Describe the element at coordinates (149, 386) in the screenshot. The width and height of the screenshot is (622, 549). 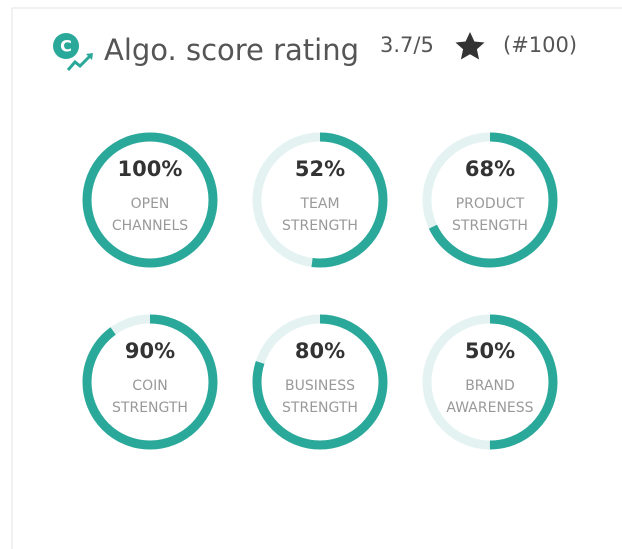
I see `gauge-label: COIN` at that location.